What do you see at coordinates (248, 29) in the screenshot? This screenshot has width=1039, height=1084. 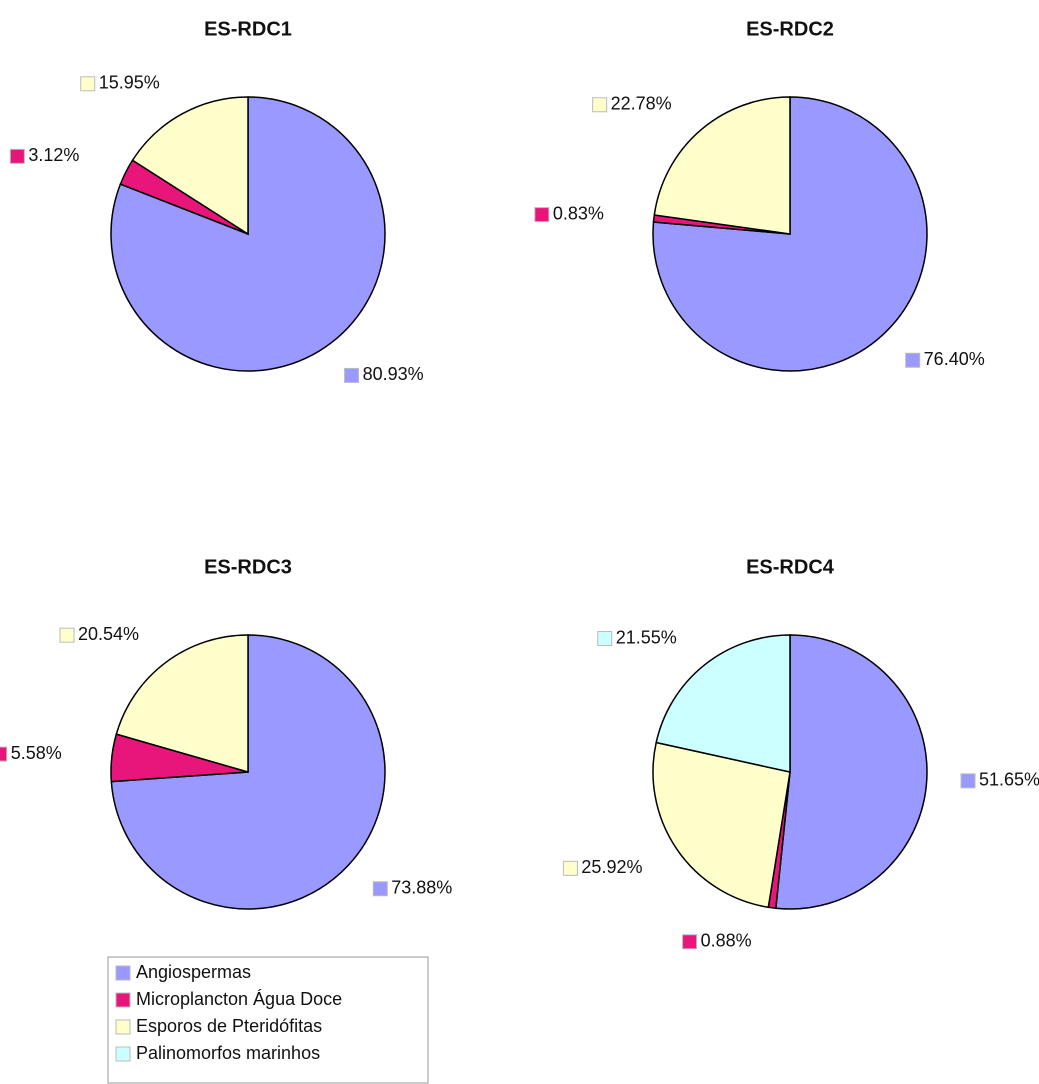 I see `chart-title: ES-RDC1` at bounding box center [248, 29].